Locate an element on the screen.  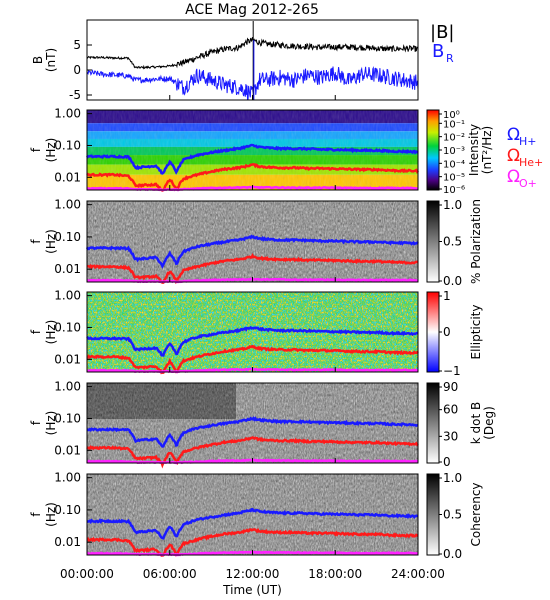
colorbar-tick-label: 10⁻⁵ is located at coordinates (454, 178).